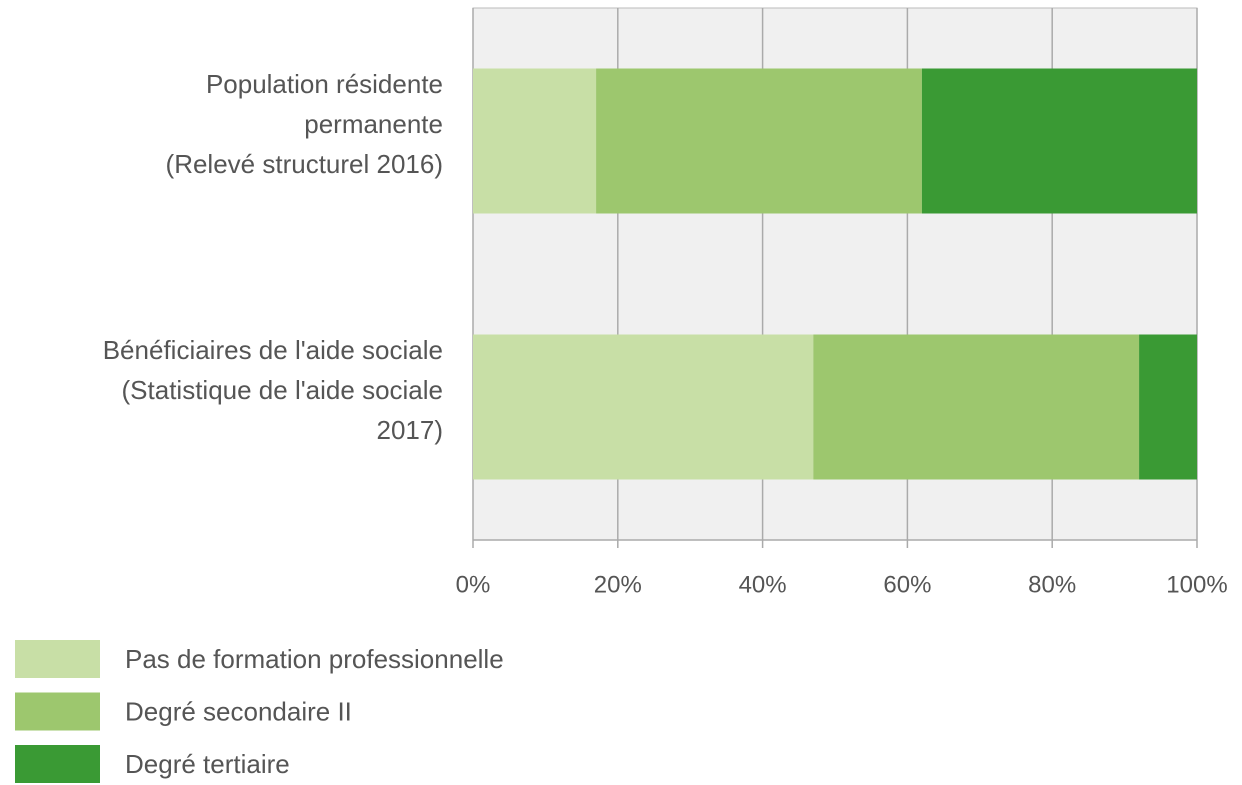 The height and width of the screenshot is (785, 1242). What do you see at coordinates (207, 764) in the screenshot?
I see `legend-label: Degré tertiaire` at bounding box center [207, 764].